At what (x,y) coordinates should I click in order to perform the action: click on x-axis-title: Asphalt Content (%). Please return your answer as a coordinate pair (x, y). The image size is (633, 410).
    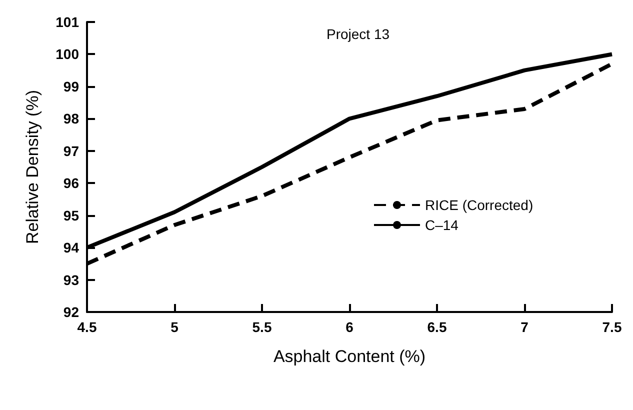
    Looking at the image, I should click on (349, 356).